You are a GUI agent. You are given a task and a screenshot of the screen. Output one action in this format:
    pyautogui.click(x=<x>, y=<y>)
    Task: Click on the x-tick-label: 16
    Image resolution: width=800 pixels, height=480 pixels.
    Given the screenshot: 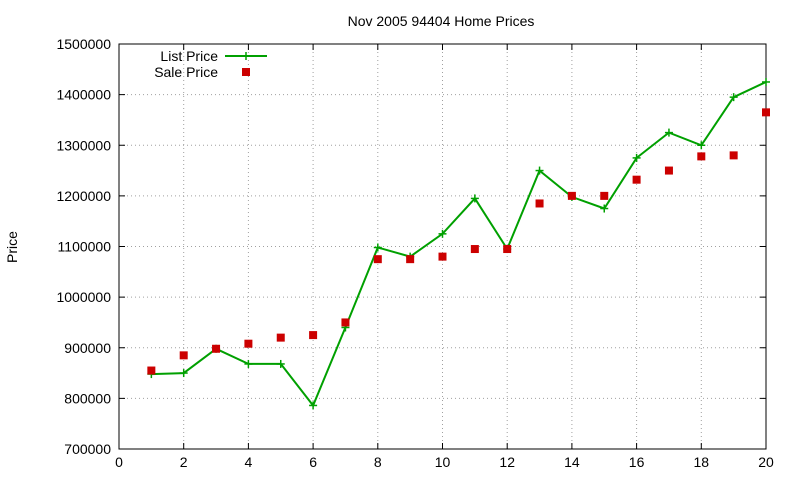 What is the action you would take?
    pyautogui.click(x=637, y=462)
    